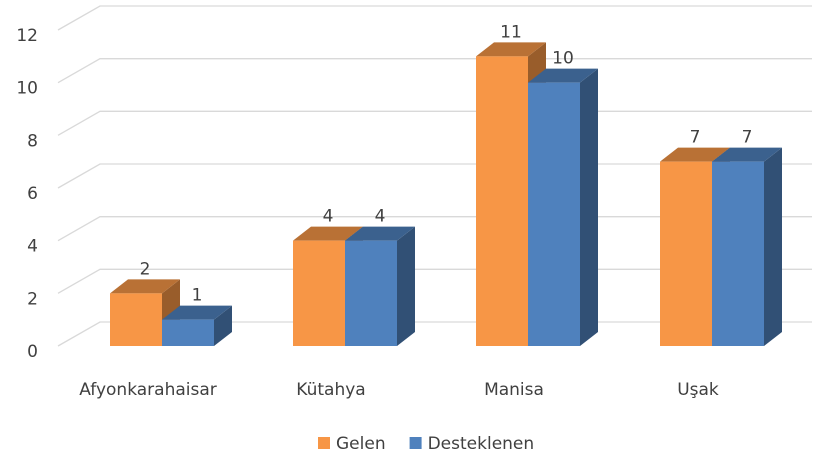 This screenshot has height=467, width=825. What do you see at coordinates (563, 59) in the screenshot?
I see `data-label: 10` at bounding box center [563, 59].